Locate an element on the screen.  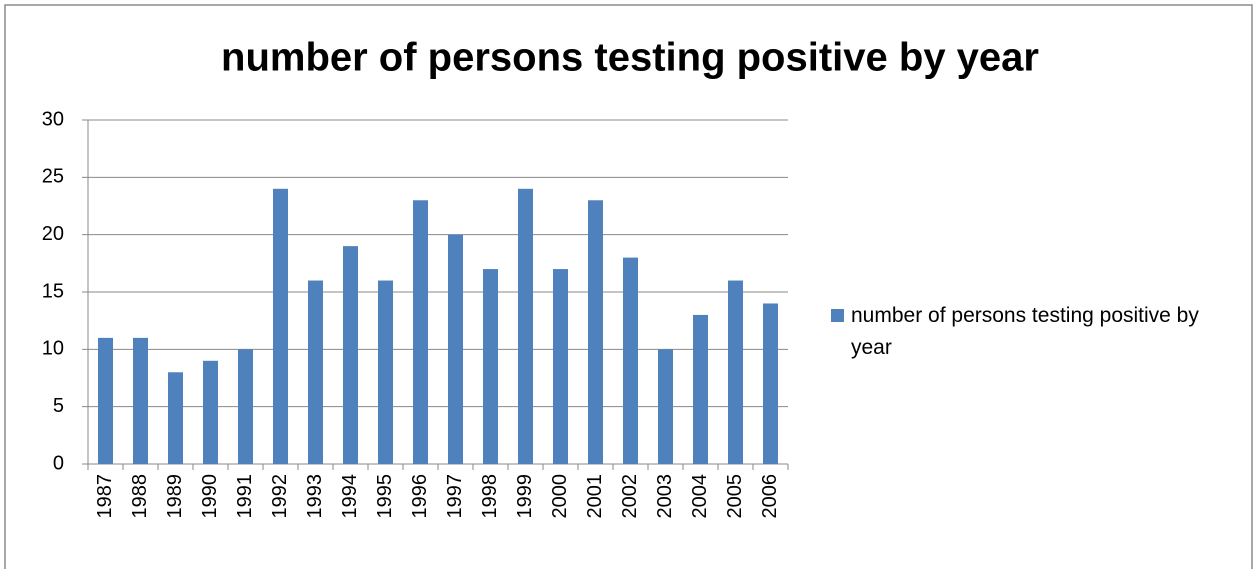
x-tick-label: 2002 is located at coordinates (630, 496).